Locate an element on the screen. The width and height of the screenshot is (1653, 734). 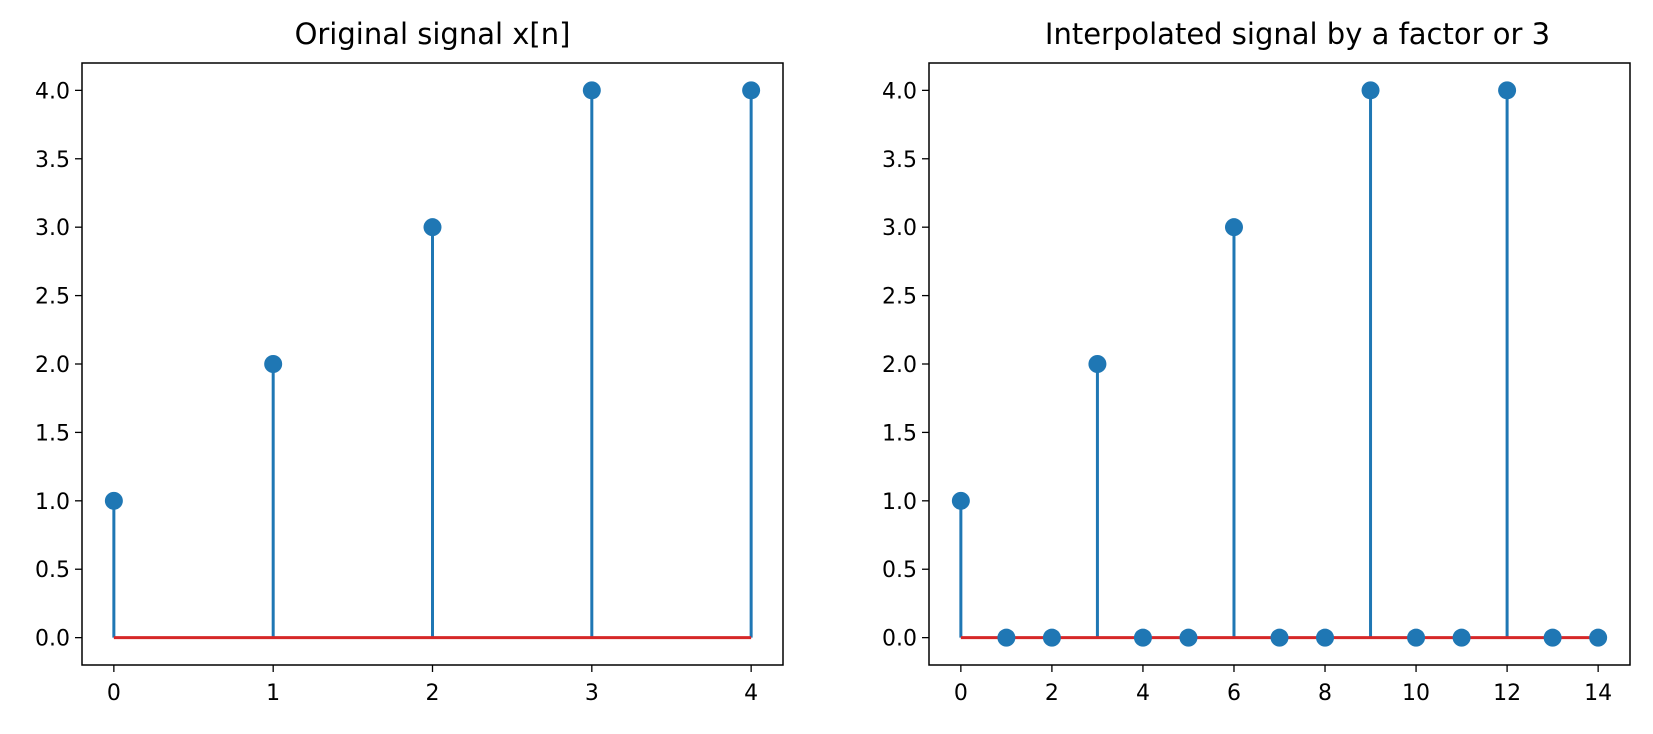
x-tick-label: 1 is located at coordinates (273, 693).